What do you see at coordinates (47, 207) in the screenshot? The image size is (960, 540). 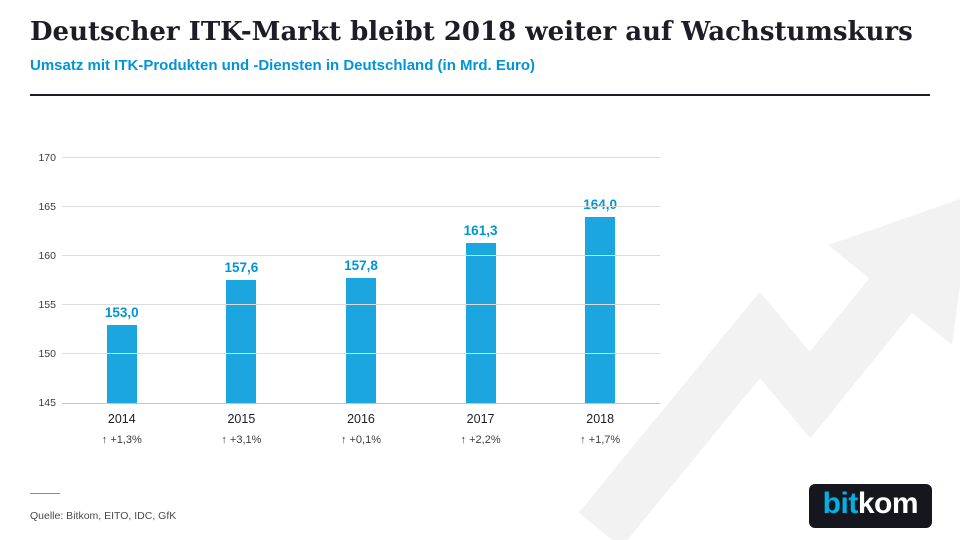 I see `y-axis-tick-label: 165` at bounding box center [47, 207].